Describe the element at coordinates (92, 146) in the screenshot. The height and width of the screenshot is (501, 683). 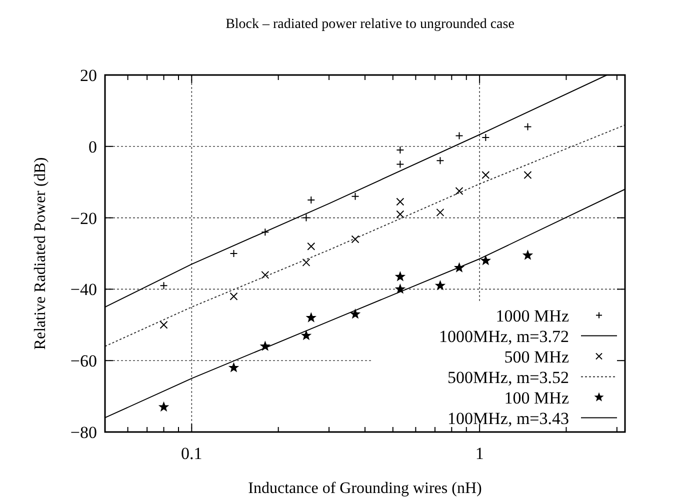
I see `y-tick-label: 0` at that location.